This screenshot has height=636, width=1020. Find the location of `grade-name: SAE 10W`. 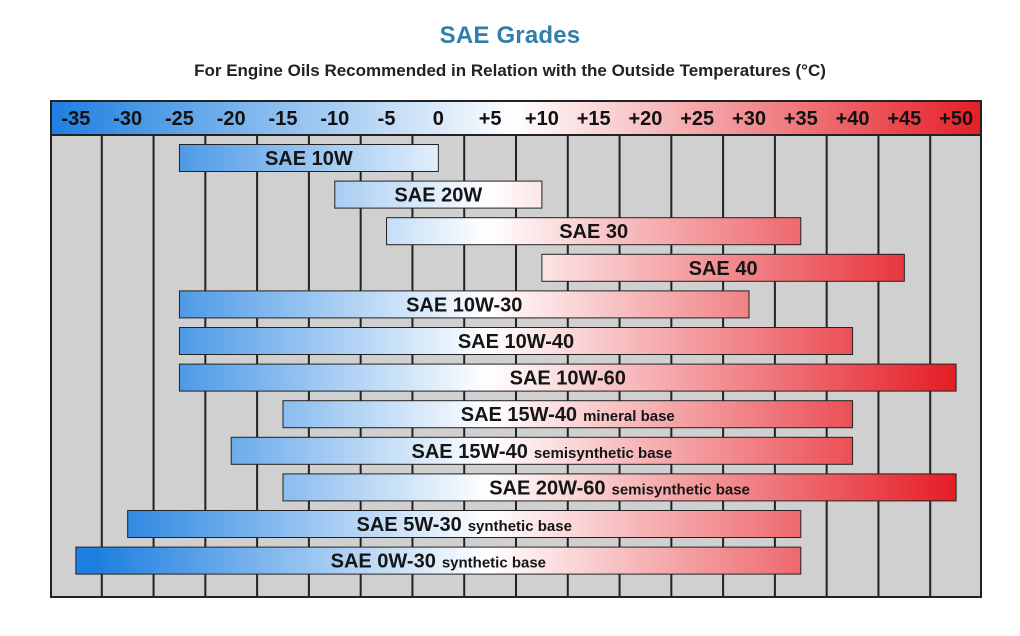

grade-name: SAE 10W is located at coordinates (309, 159).